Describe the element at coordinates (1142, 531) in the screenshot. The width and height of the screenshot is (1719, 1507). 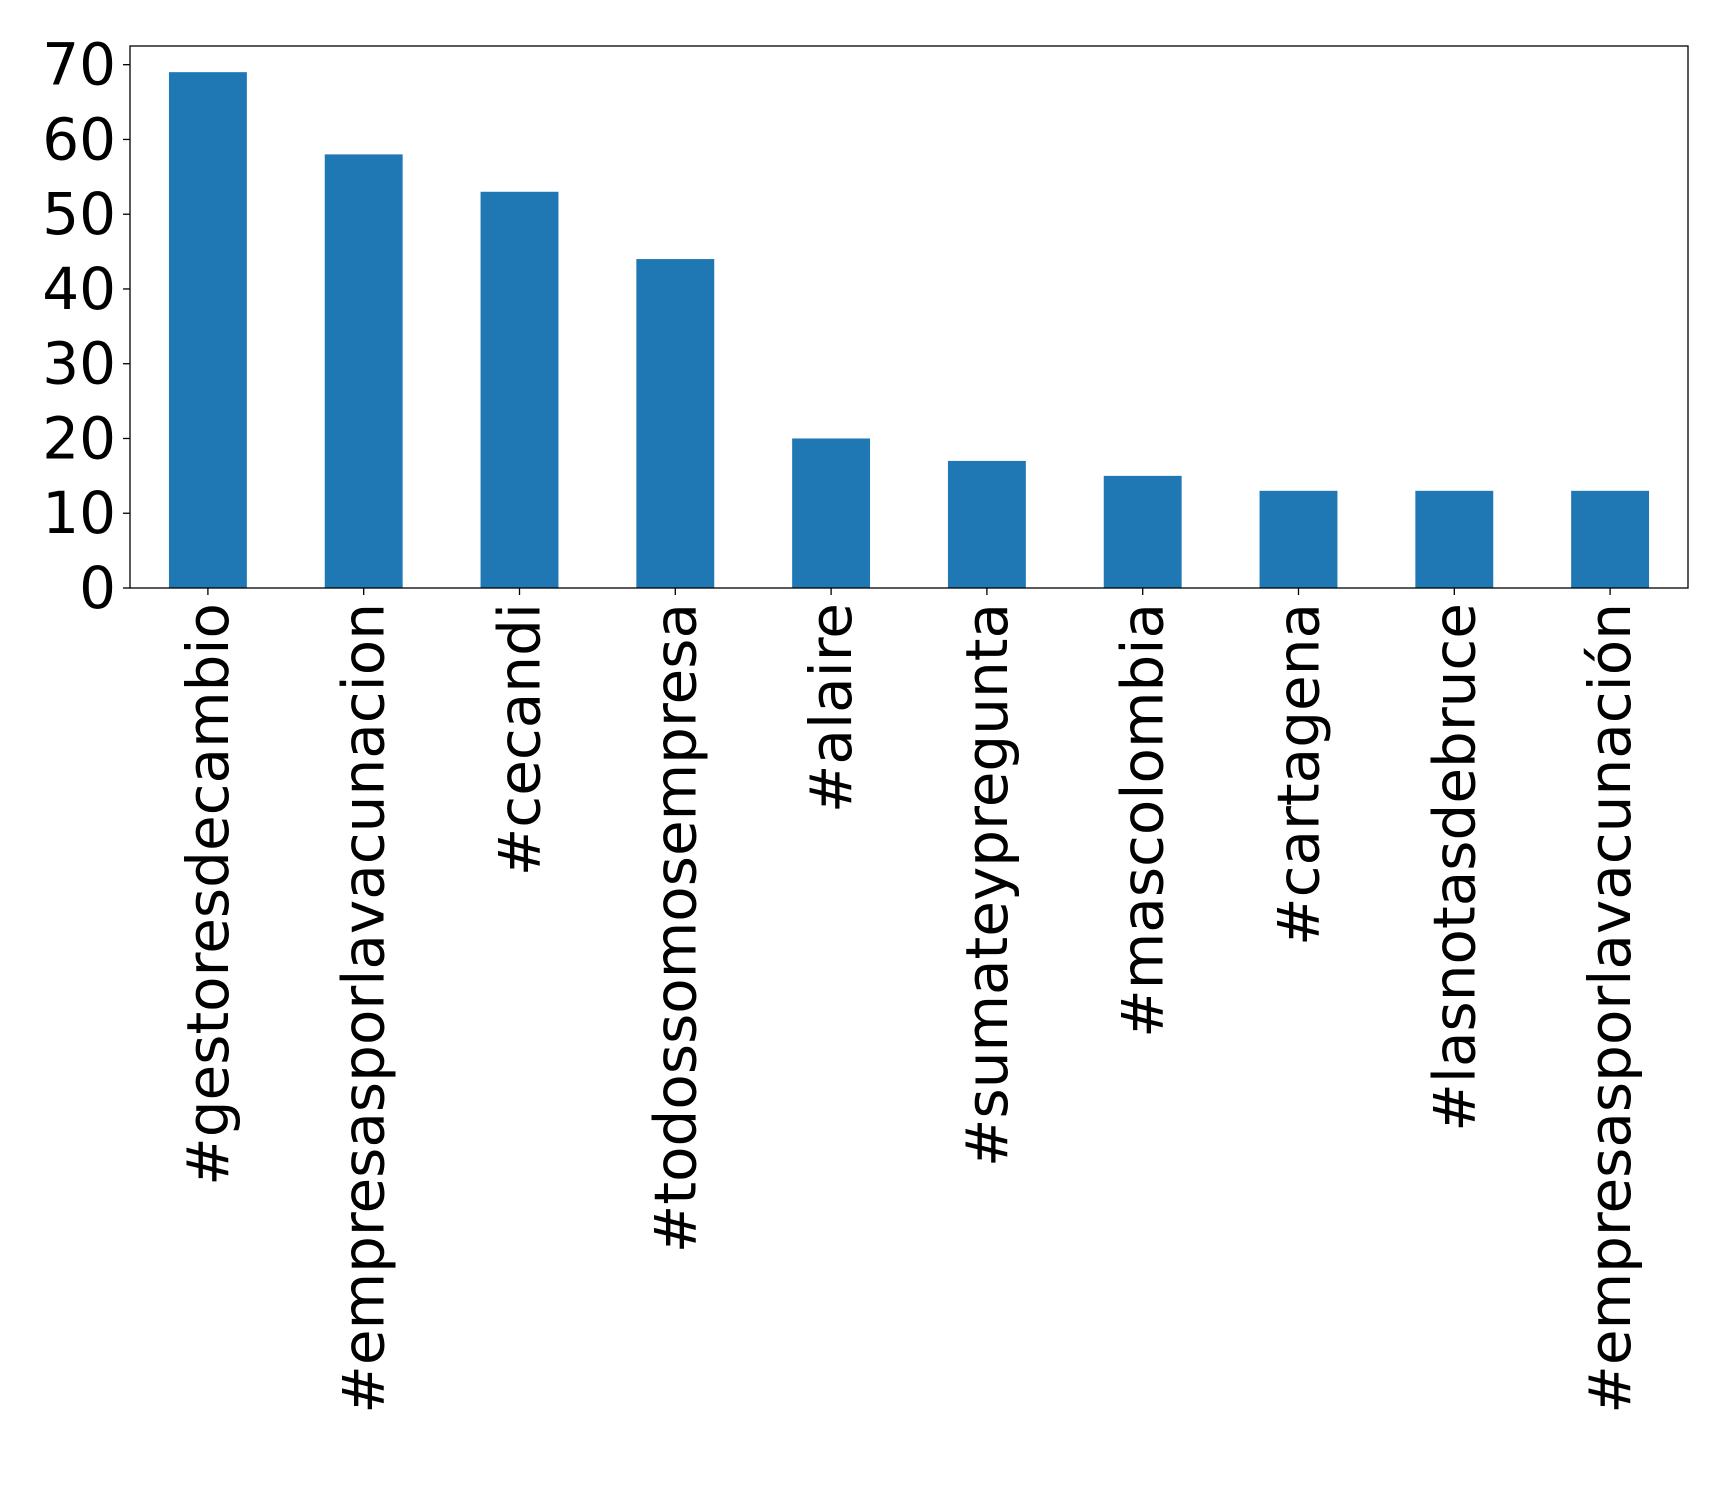
I see `bar-mascolombia` at that location.